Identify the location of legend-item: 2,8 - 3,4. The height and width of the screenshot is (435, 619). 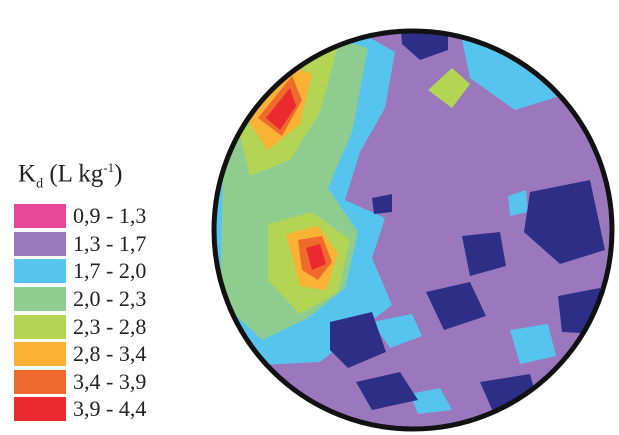
(109, 354).